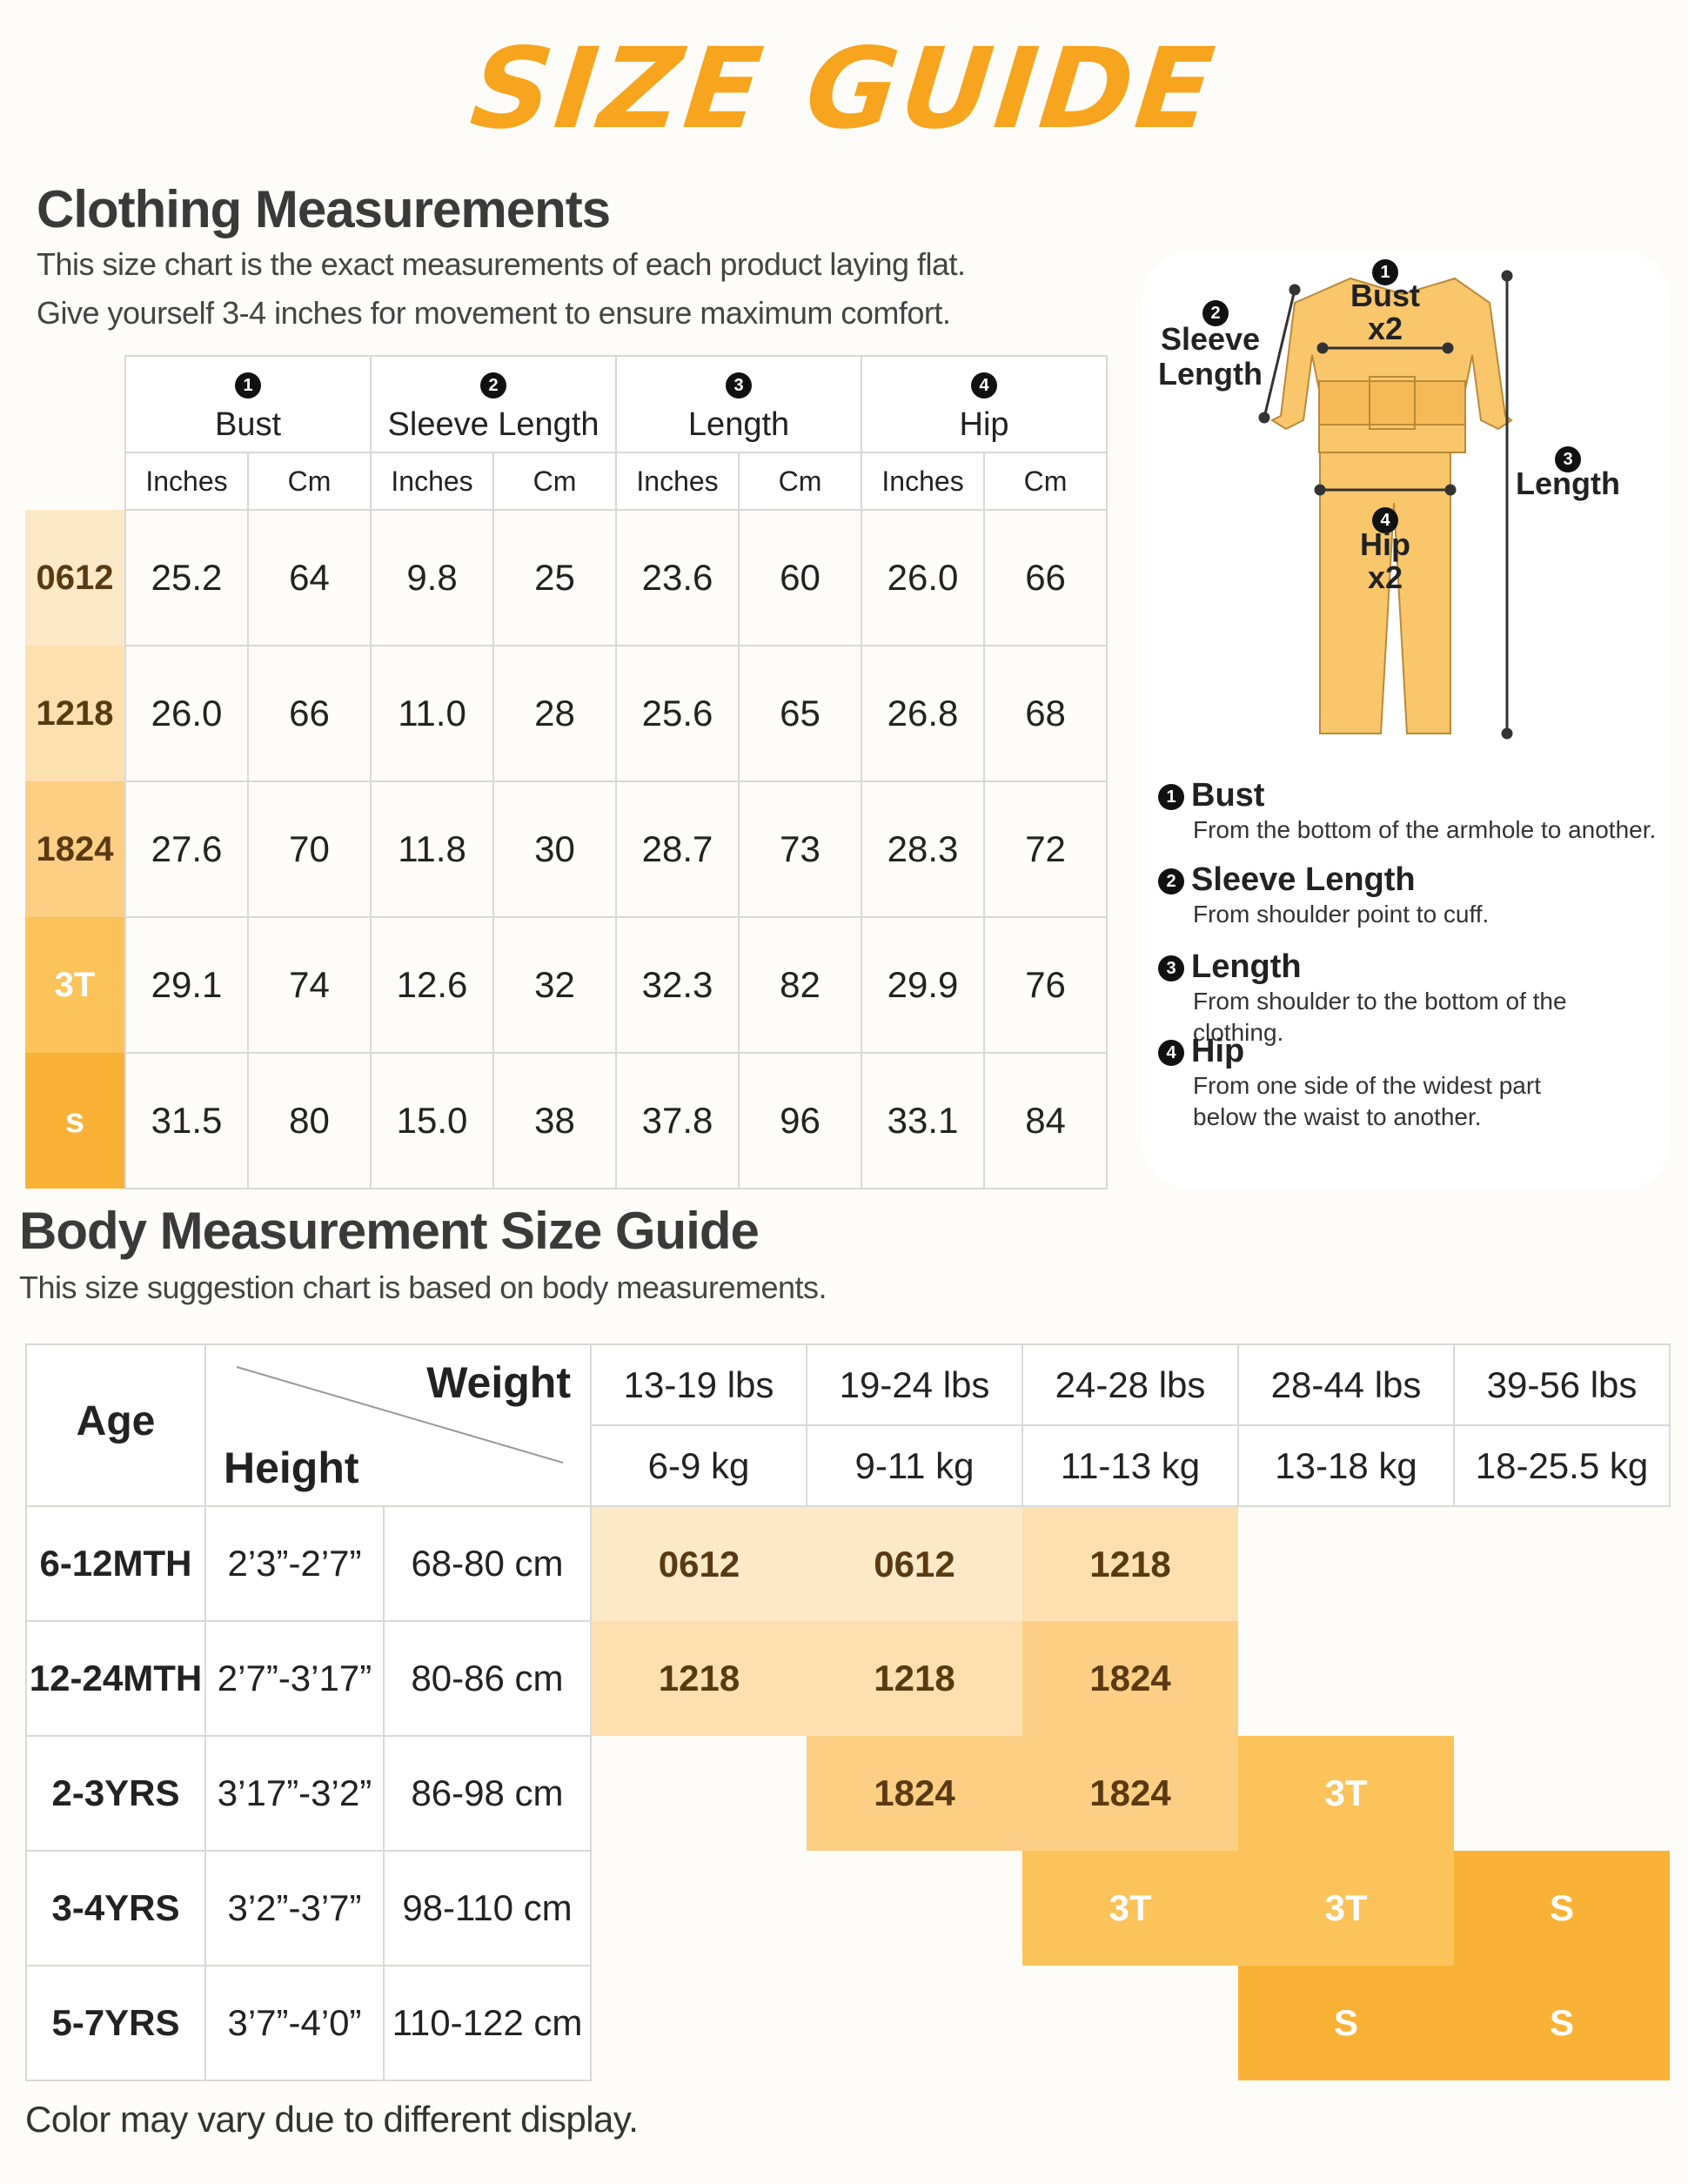  I want to click on section-heading: Clothing Measurements, so click(324, 209).